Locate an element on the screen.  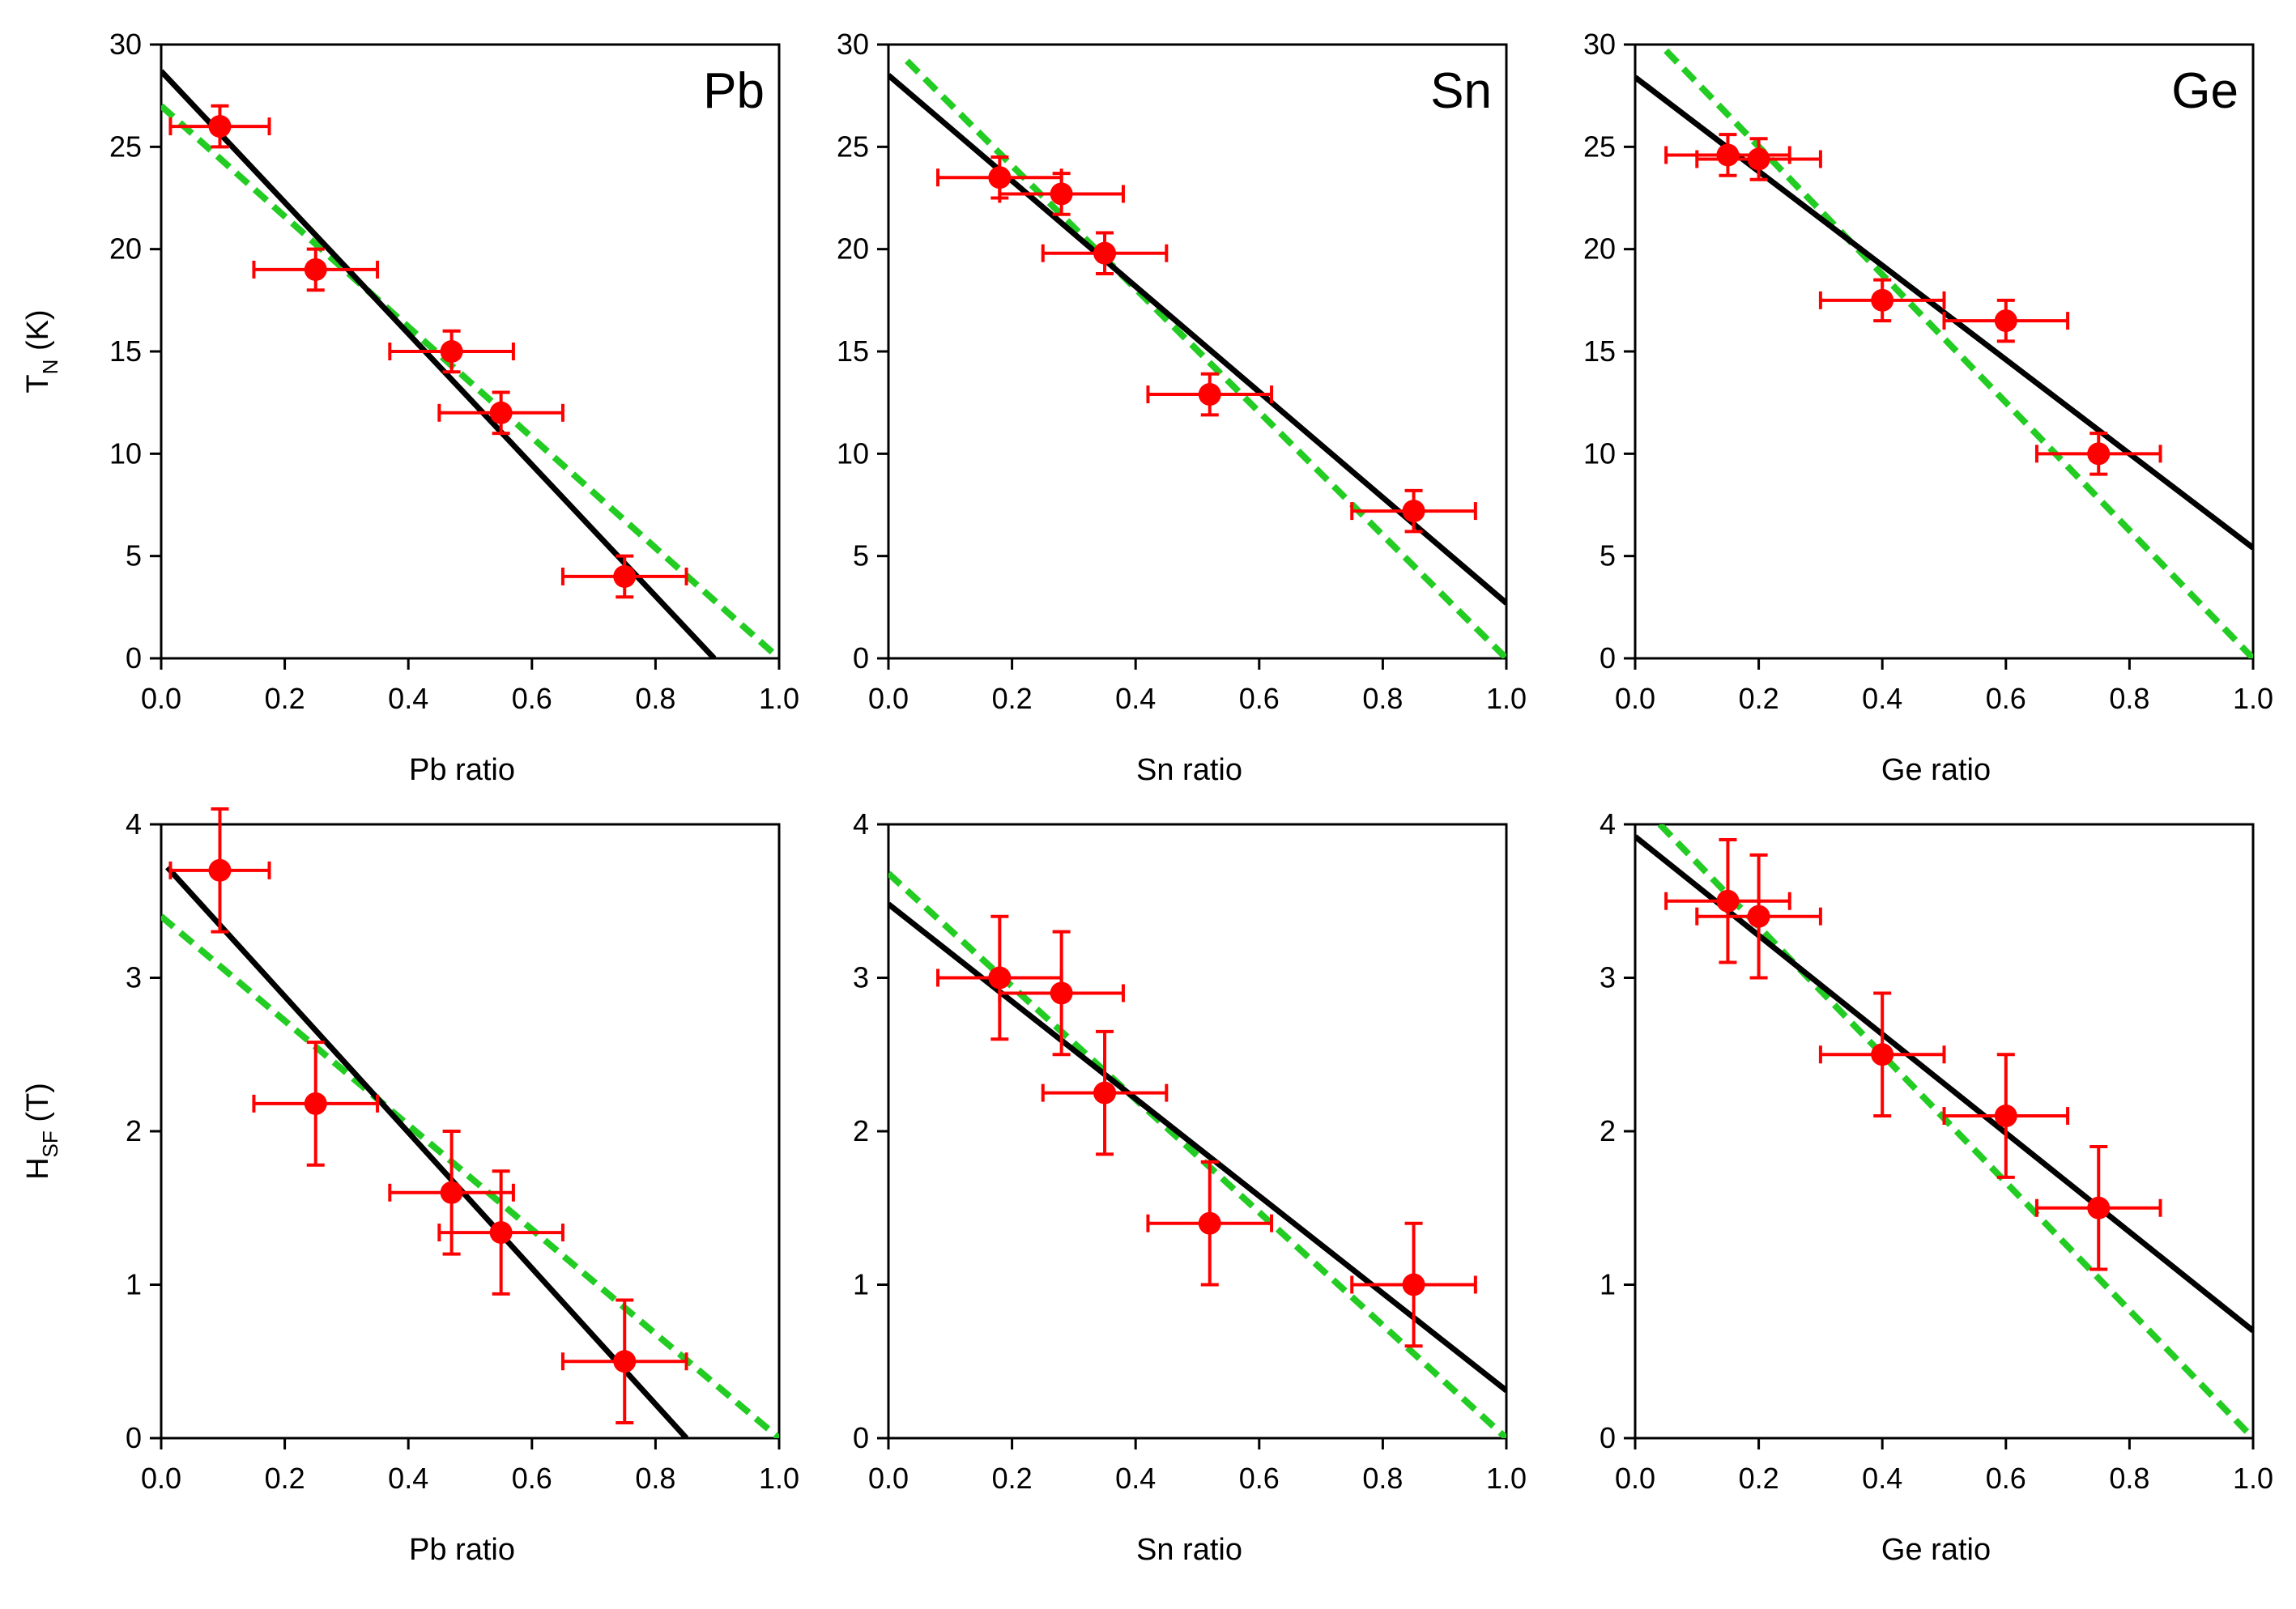
chart-panel-4: 0.0 0.2 0.4 0.6 0.8 1.0 0 1 2 3 4 Sn ratio is located at coordinates (1190, 1187).